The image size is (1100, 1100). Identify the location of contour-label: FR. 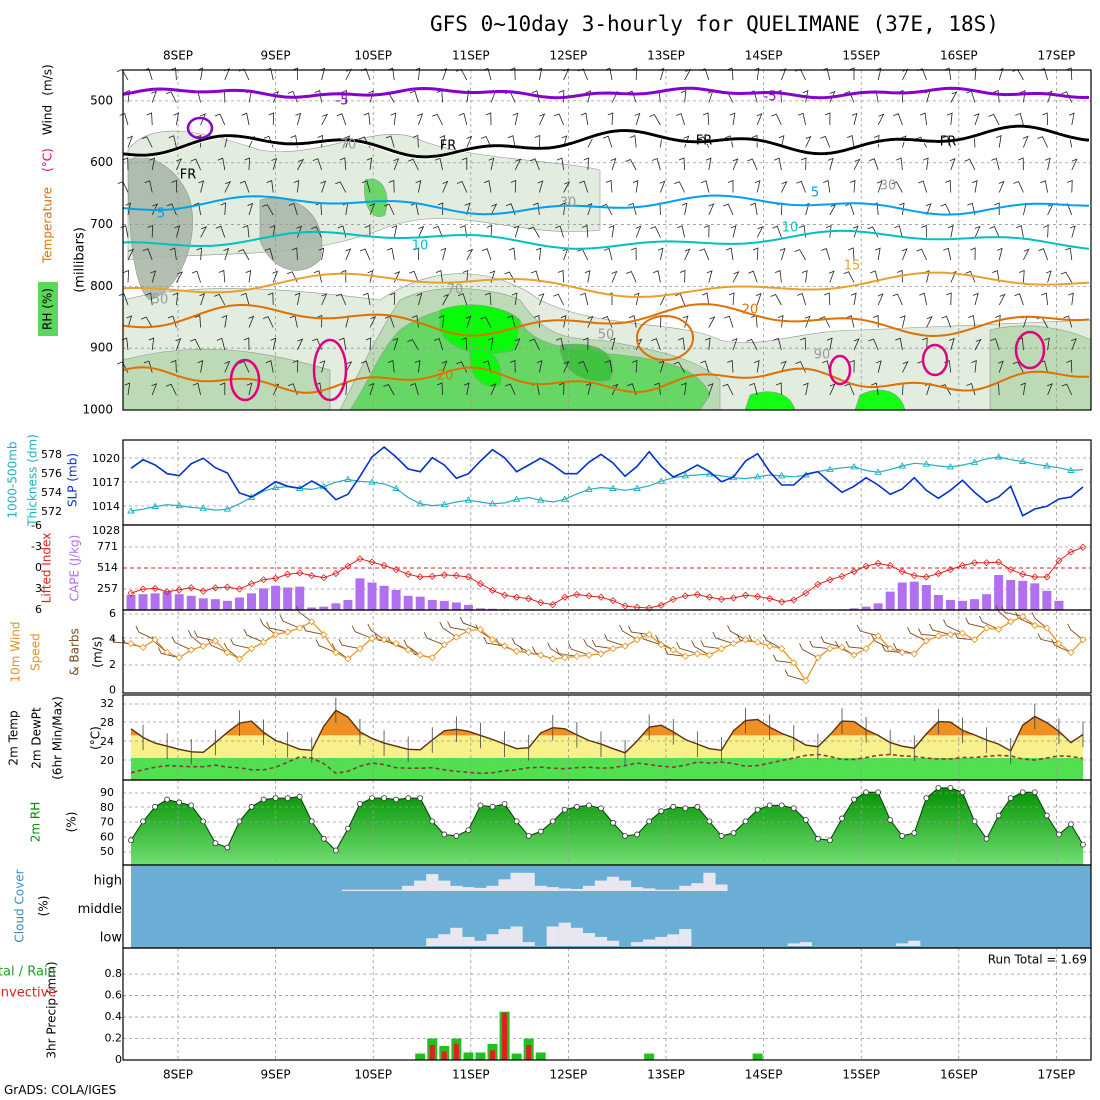
(704, 141).